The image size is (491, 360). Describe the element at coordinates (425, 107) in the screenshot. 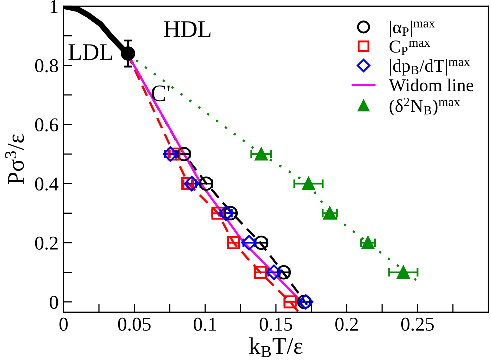

I see `legend-label: (δ$^{2}$N$_{B}$)$^{max}$` at that location.